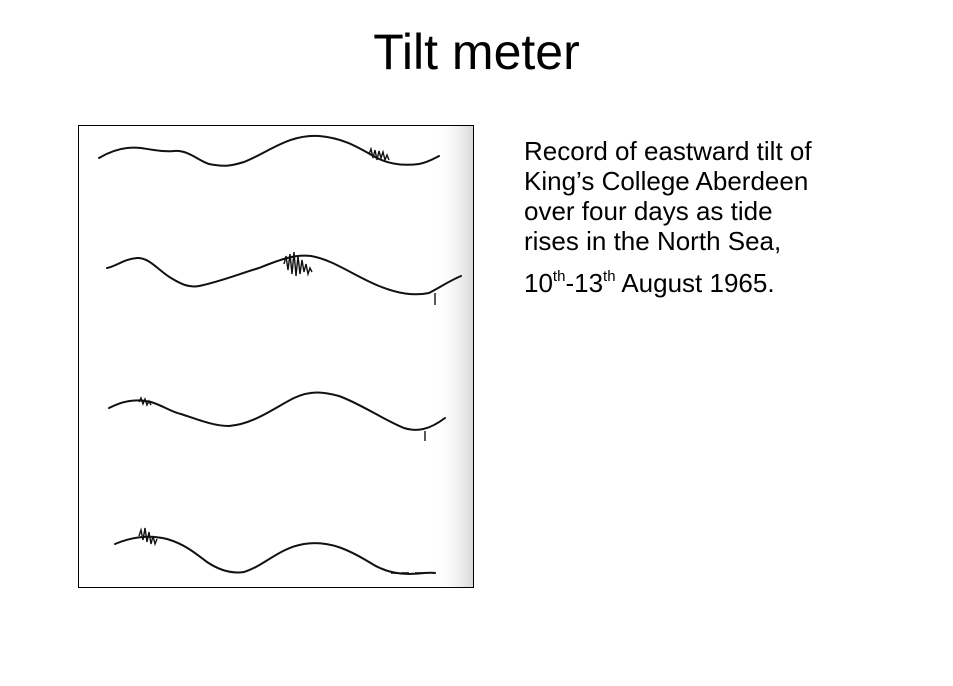 The width and height of the screenshot is (953, 686). Describe the element at coordinates (648, 211) in the screenshot. I see `caption-line-3: over four days as tide` at that location.